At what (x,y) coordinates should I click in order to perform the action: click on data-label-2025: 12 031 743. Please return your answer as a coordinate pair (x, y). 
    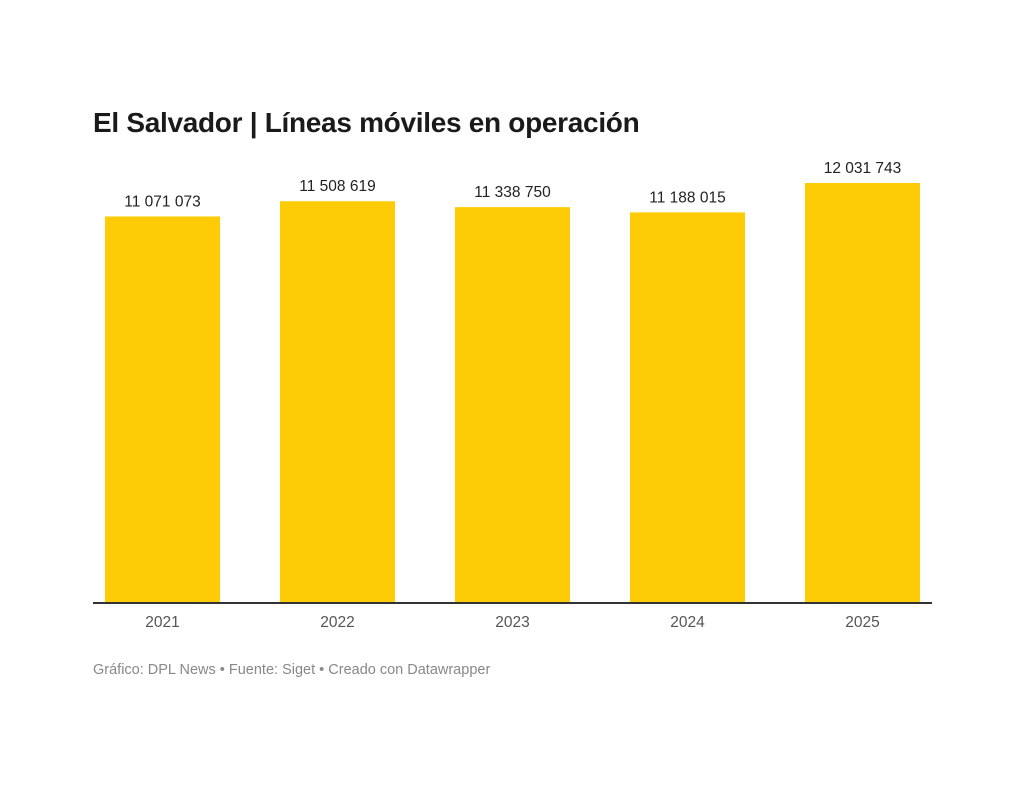
    Looking at the image, I should click on (863, 168).